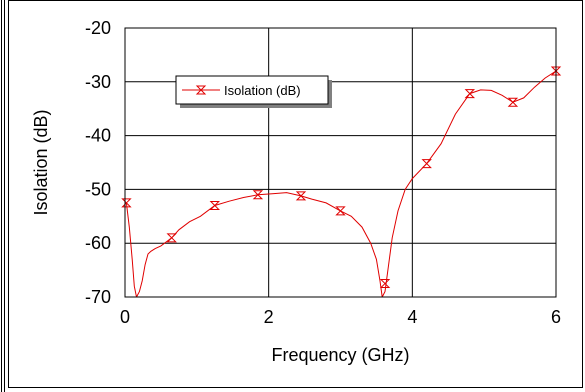 This screenshot has width=585, height=392. I want to click on x-tick-label: 0, so click(125, 317).